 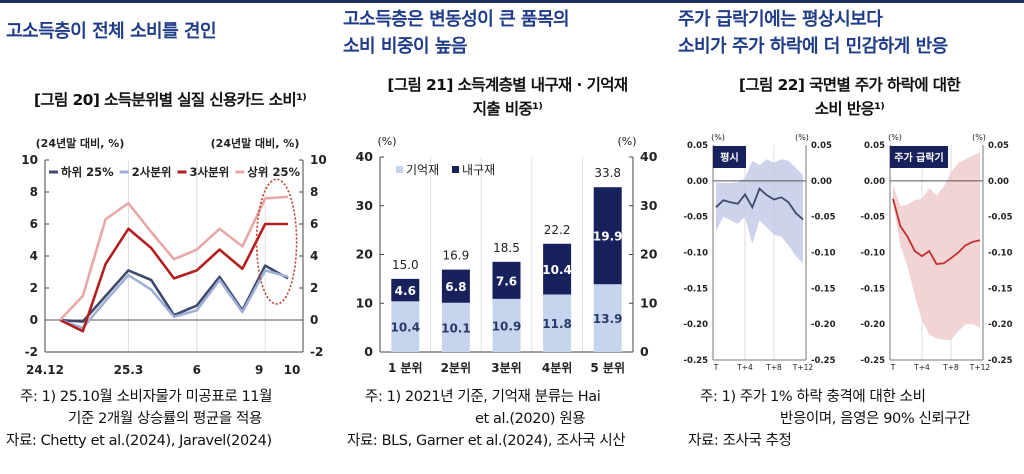 I want to click on x-tick-label: T, so click(x=716, y=367).